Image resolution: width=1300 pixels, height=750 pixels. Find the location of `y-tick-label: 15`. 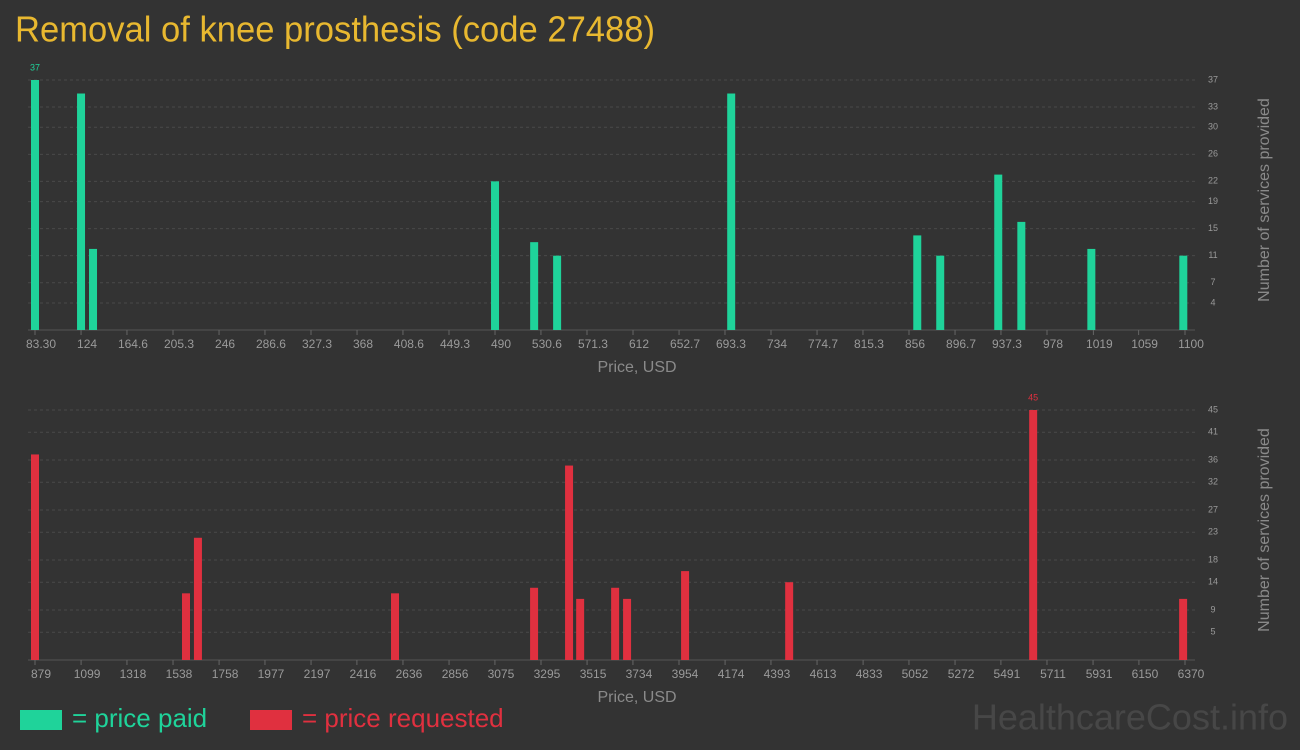

y-tick-label: 15 is located at coordinates (1213, 228).